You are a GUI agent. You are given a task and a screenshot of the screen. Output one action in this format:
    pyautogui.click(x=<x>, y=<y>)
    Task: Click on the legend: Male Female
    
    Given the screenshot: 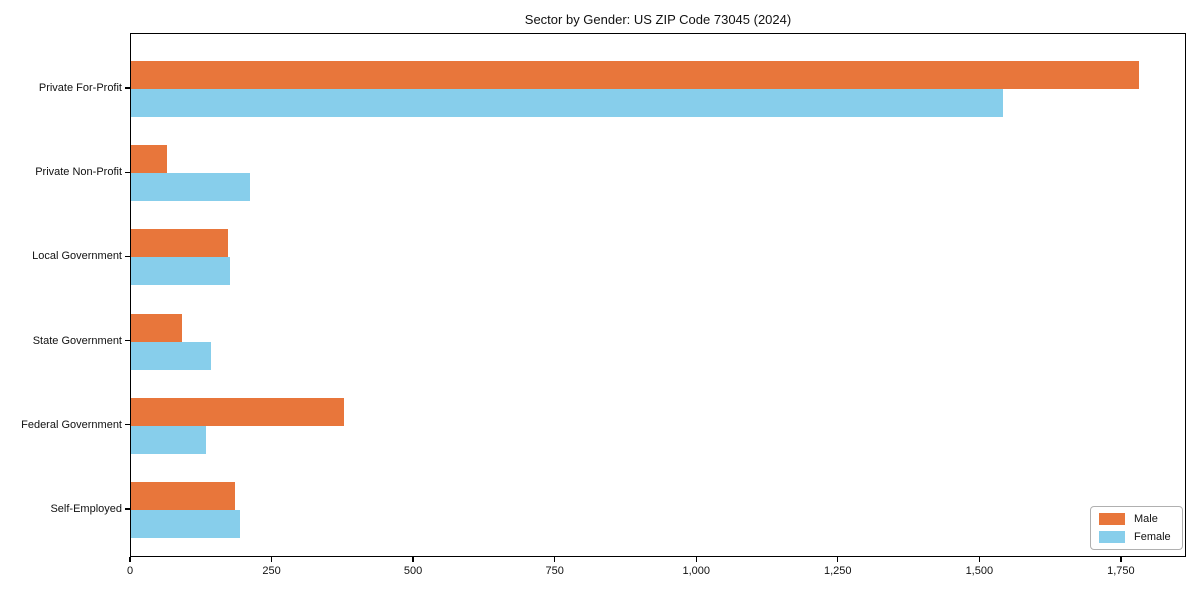 What is the action you would take?
    pyautogui.click(x=1136, y=528)
    